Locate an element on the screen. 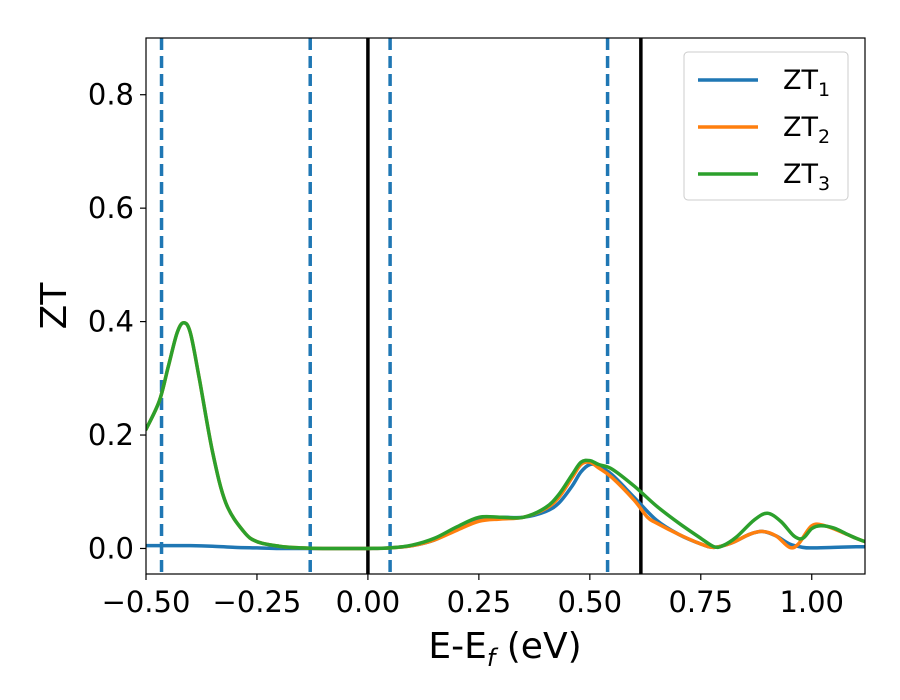 This screenshot has height=700, width=900. x-tick-label: 1.00 is located at coordinates (811, 602).